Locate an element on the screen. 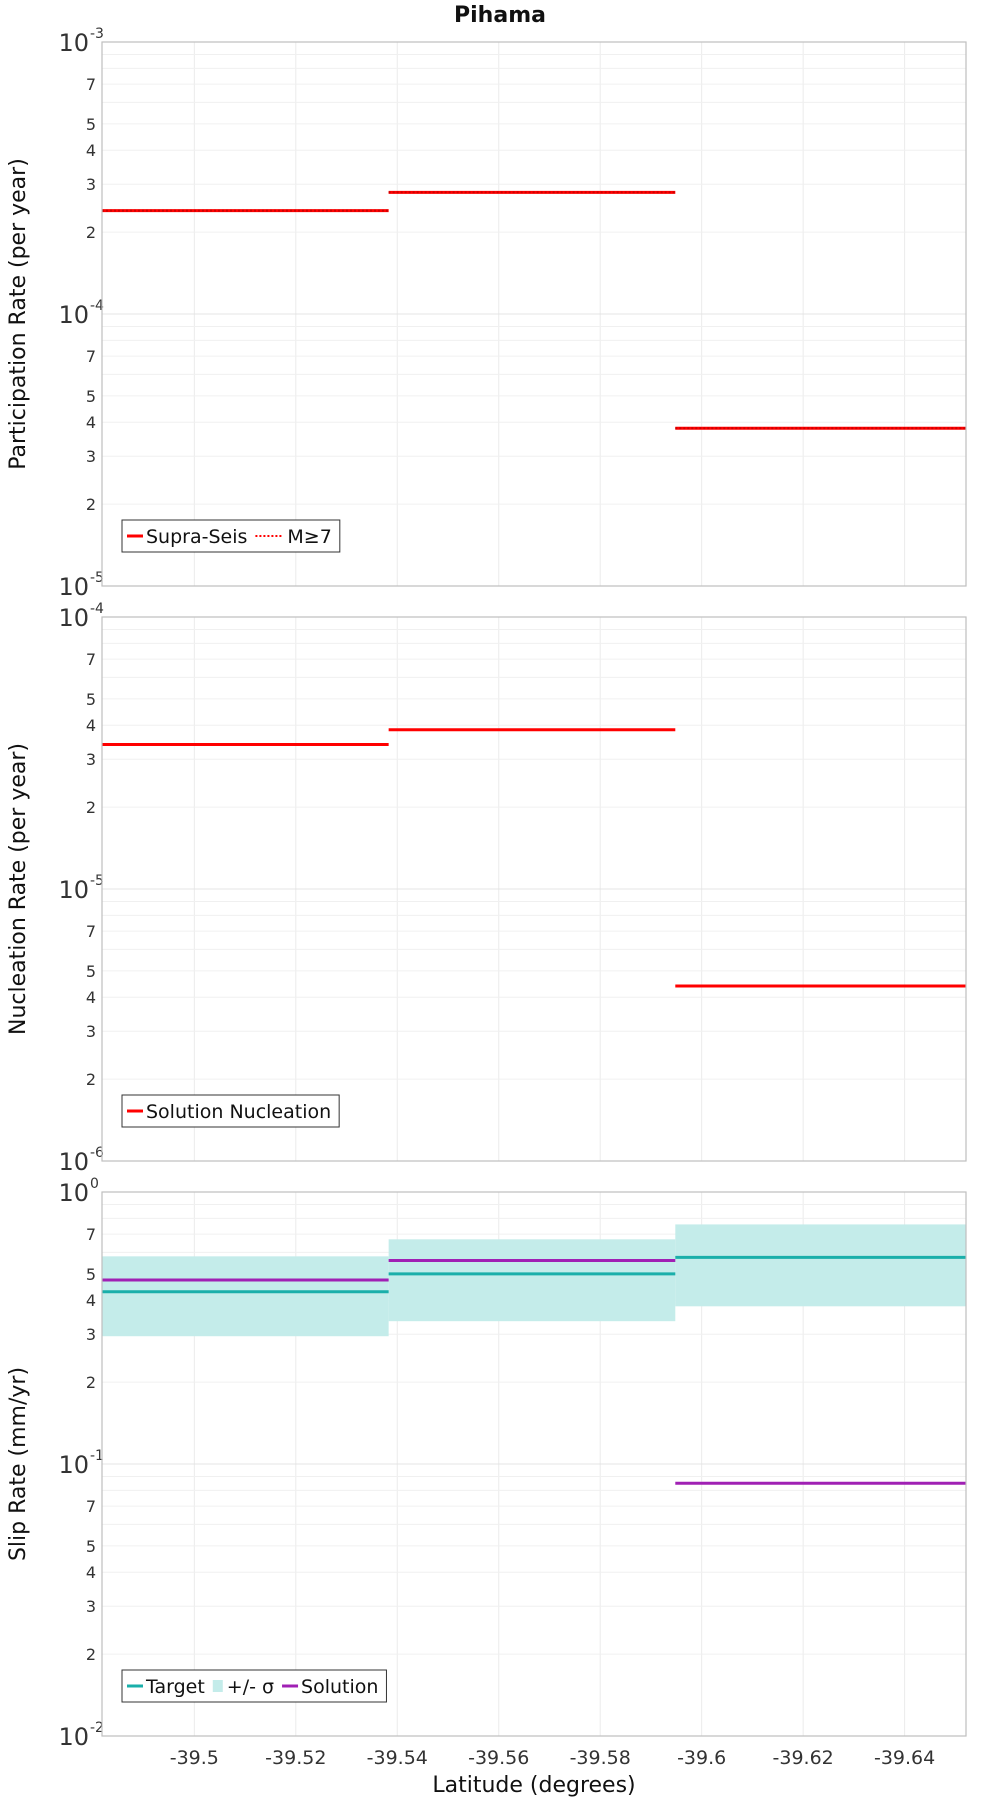 This screenshot has width=1000, height=1800. legend: Target +/- σ Solution is located at coordinates (254, 1686).